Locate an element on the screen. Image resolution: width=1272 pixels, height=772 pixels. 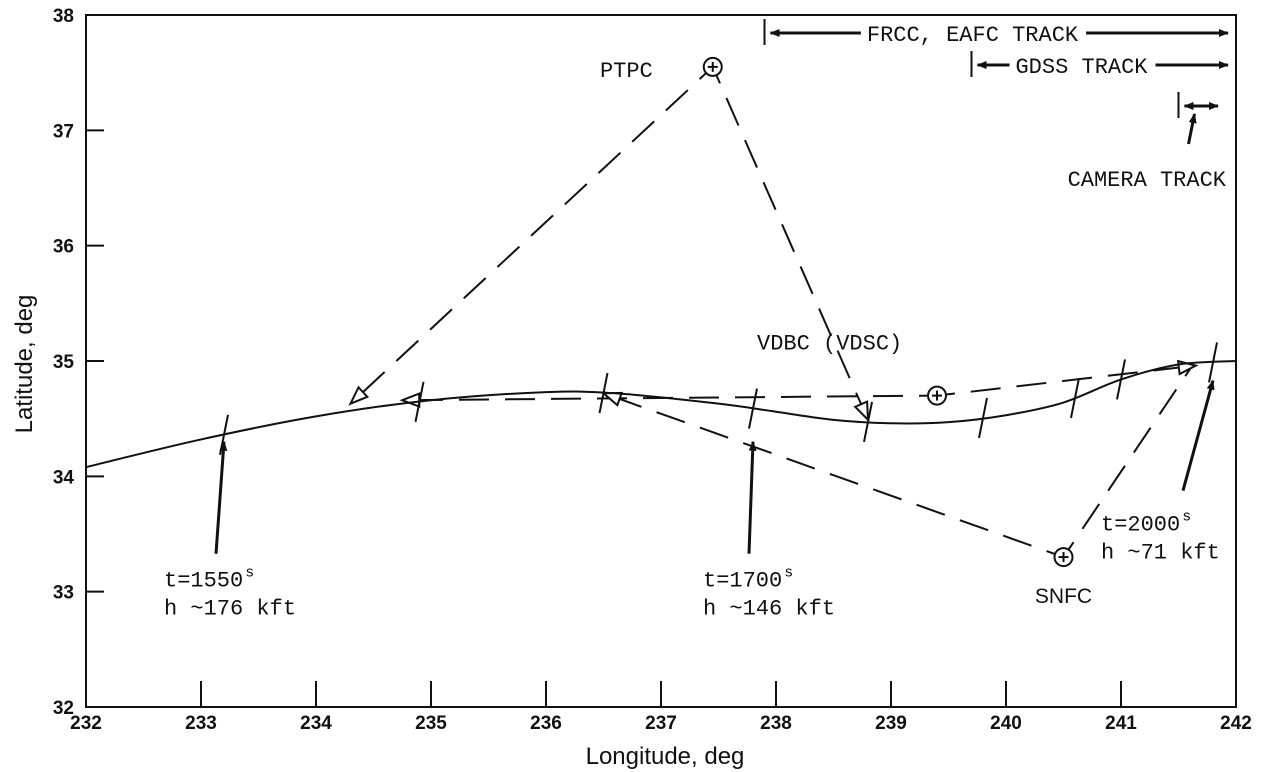
vdbc-label: VDBC (VDSC) is located at coordinates (829, 344).